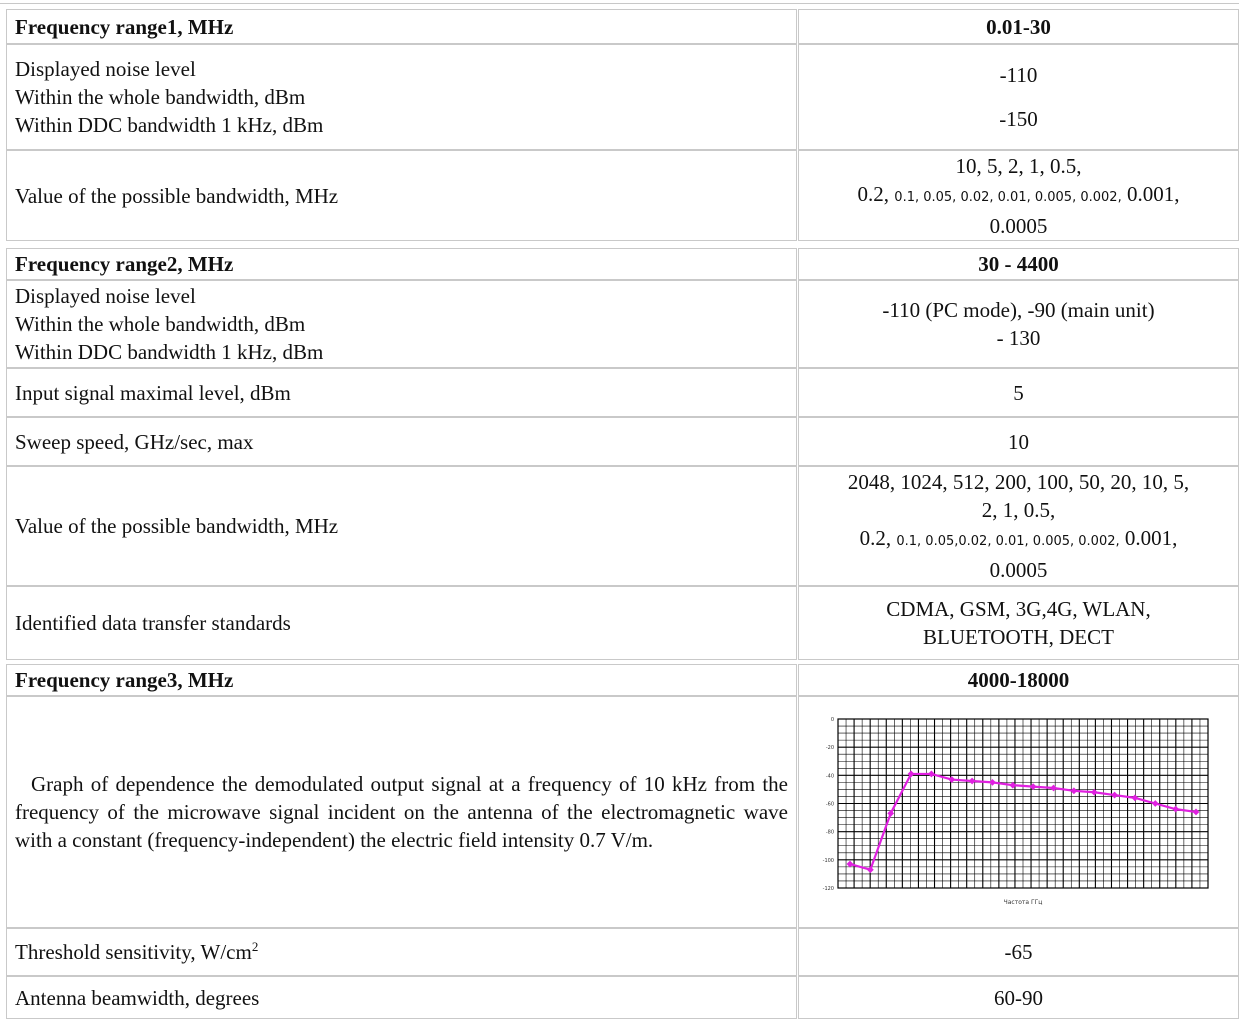 Image resolution: width=1239 pixels, height=1019 pixels. Describe the element at coordinates (1018, 623) in the screenshot. I see `standards-value-cell: CDMA, GSM, 3G,4G, WLAN, BLUETOOTH, DECT` at that location.